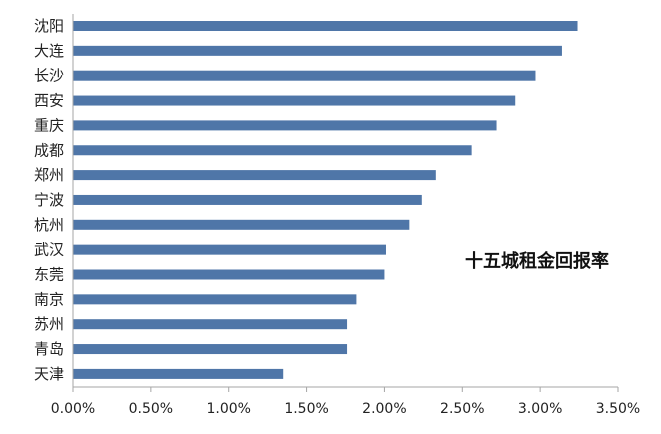 This screenshot has height=434, width=661. I want to click on x-tick-label: 2.00%, so click(384, 409).